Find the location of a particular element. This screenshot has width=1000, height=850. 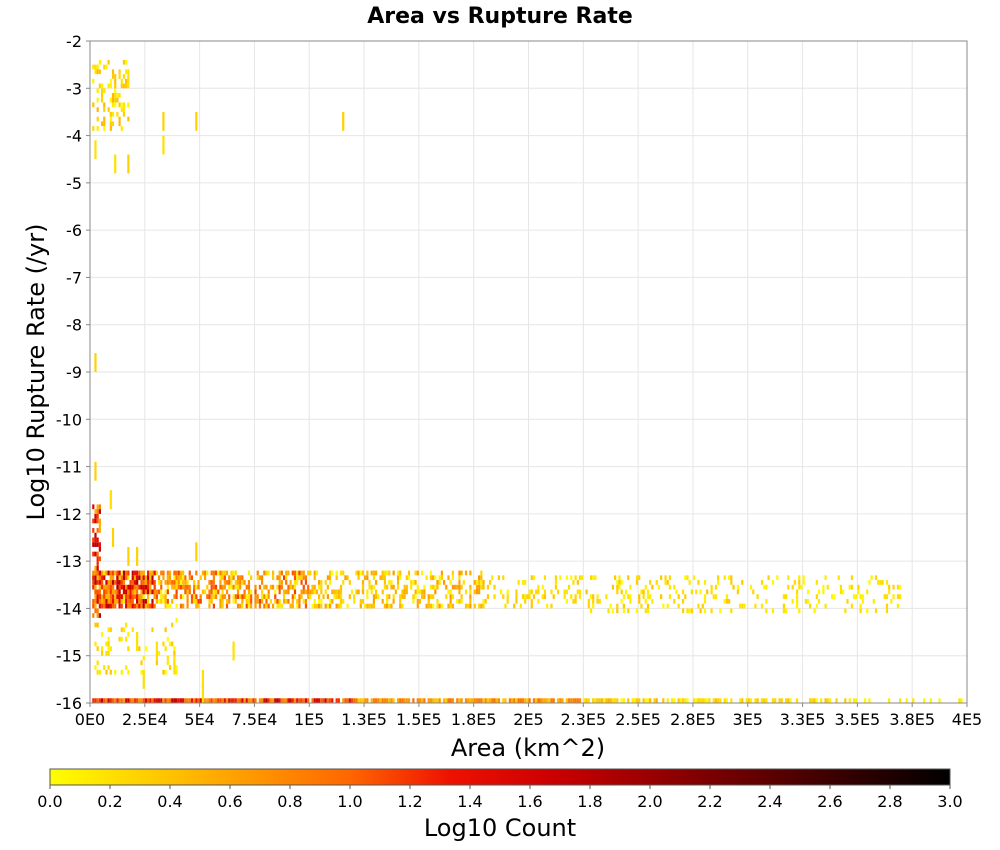

x-tick-label: 3.8E5 is located at coordinates (912, 719).